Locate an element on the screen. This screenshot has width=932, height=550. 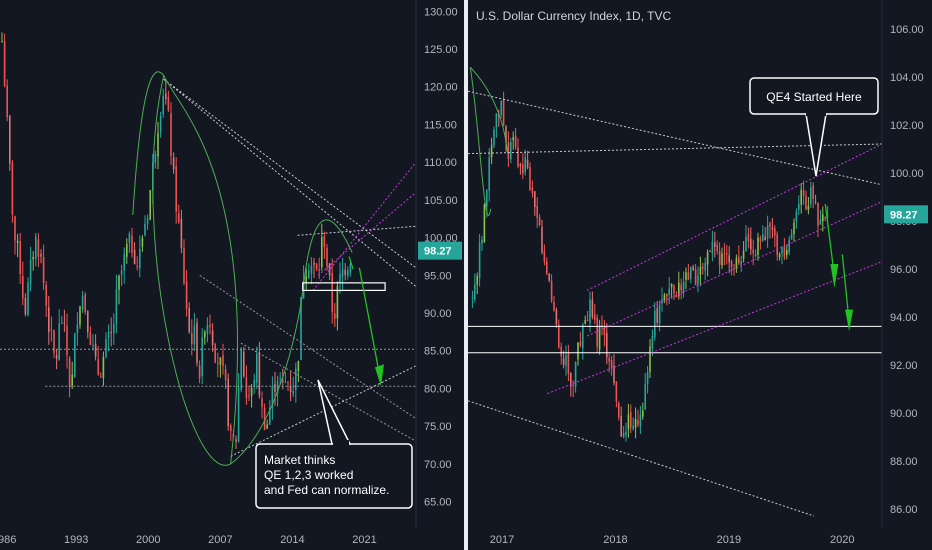
y-tick-label: 75.00 is located at coordinates (438, 427).